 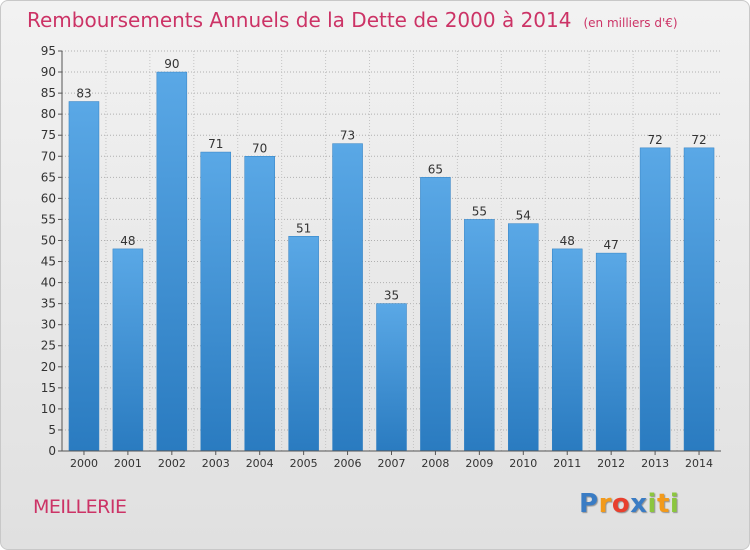 What do you see at coordinates (655, 299) in the screenshot?
I see `bar-2013` at bounding box center [655, 299].